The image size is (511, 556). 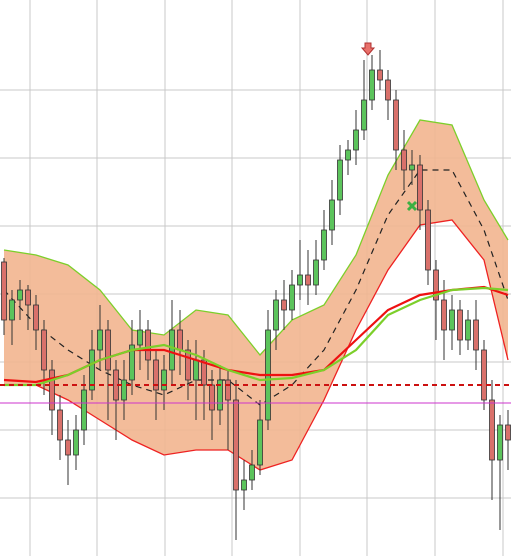 I want to click on sell-signal, so click(x=368, y=49).